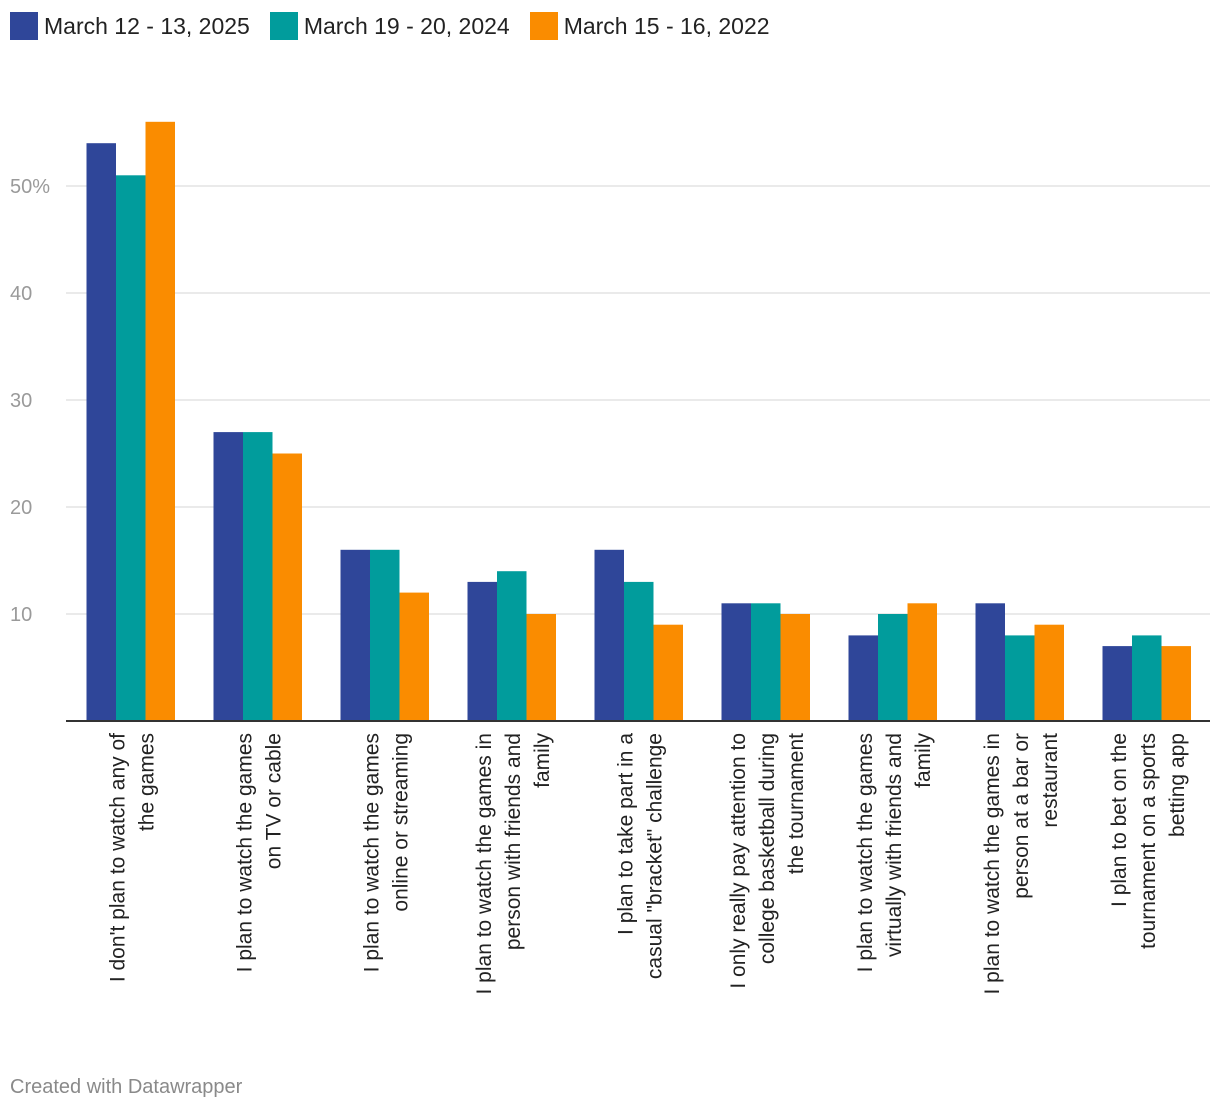 This screenshot has height=1114, width=1220. Describe the element at coordinates (1020, 678) in the screenshot. I see `bar-cat7-series1` at that location.